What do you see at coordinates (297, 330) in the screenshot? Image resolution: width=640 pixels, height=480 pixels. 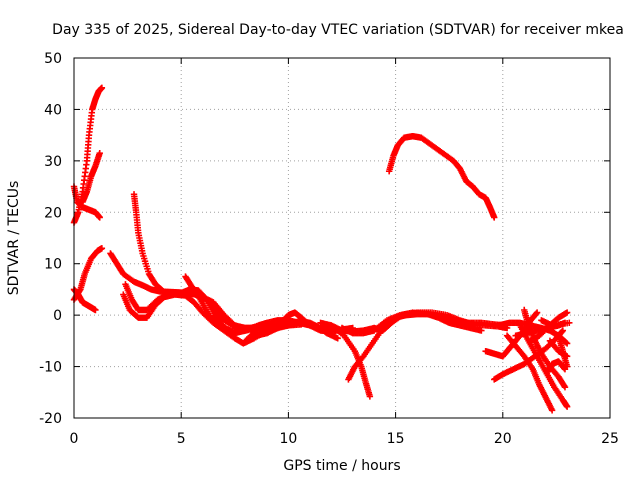 I see `series-t12` at bounding box center [297, 330].